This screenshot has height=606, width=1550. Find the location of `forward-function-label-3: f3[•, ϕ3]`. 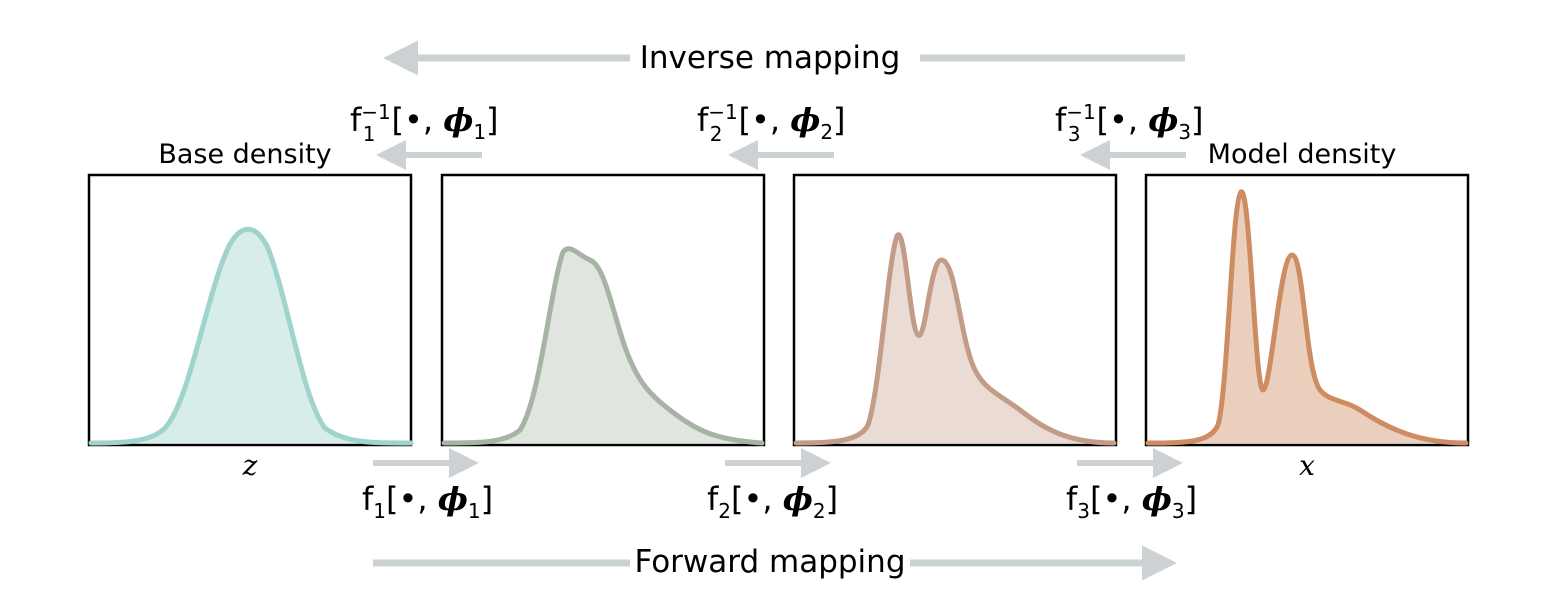

forward-function-label-3: f3[•, ϕ3] is located at coordinates (1131, 501).